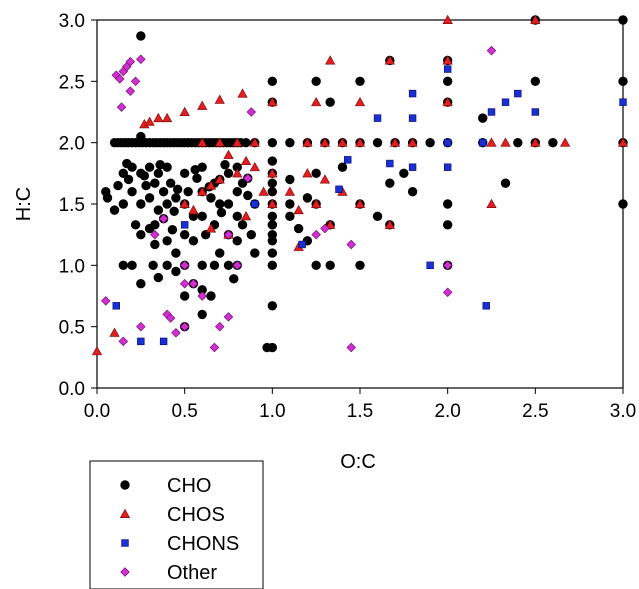 This screenshot has height=589, width=639. I want to click on legend-label-chons: CHONS, so click(203, 544).